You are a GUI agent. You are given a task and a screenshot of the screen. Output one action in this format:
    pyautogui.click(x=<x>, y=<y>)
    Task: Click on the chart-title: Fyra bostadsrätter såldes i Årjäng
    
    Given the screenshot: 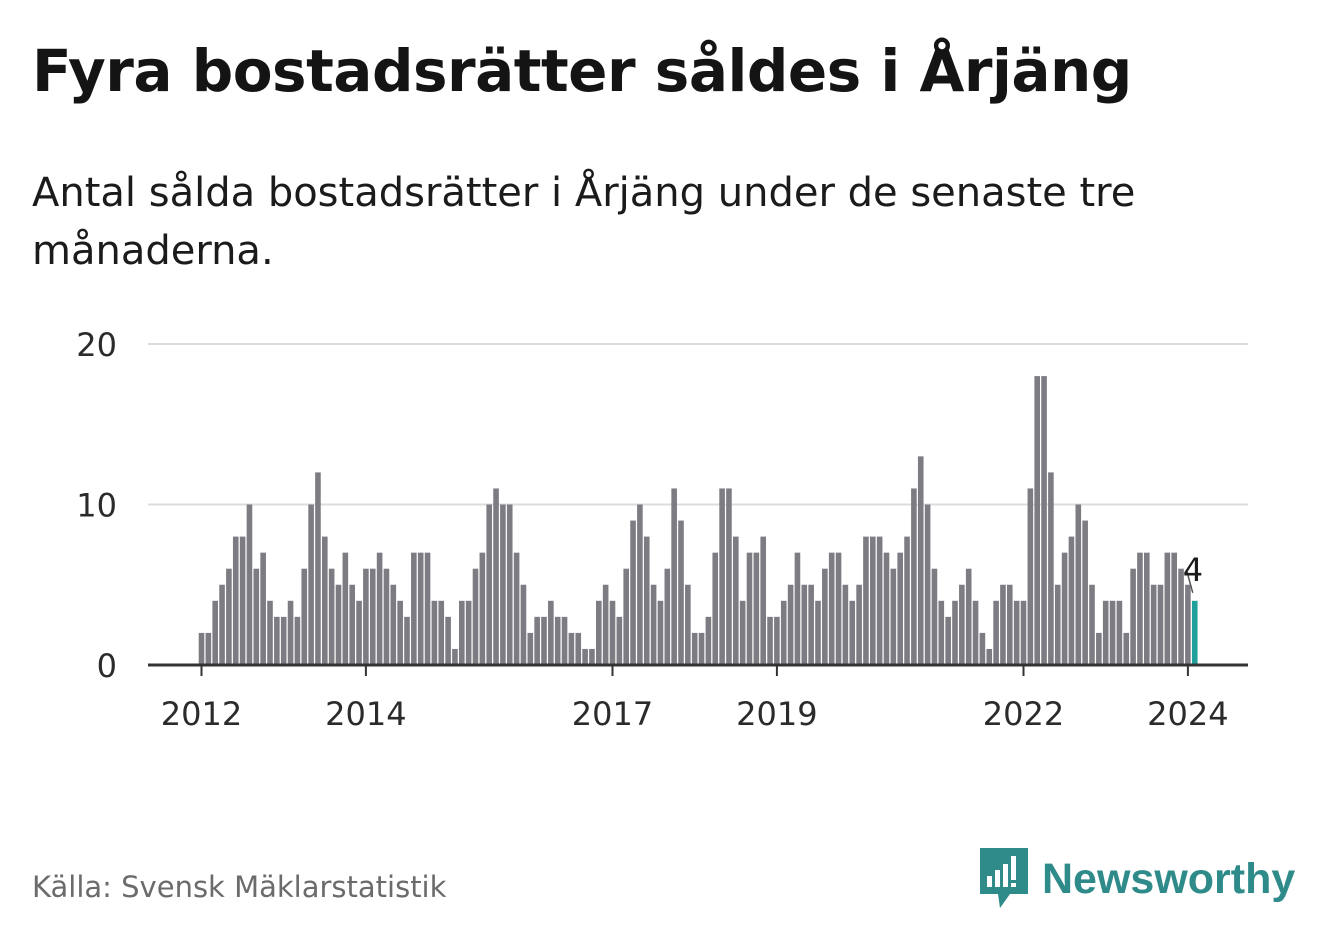 What is the action you would take?
    pyautogui.click(x=582, y=71)
    